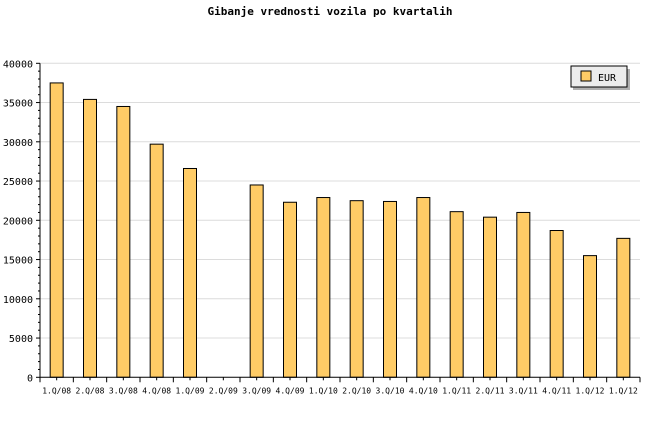 The width and height of the screenshot is (660, 444). I want to click on x-tick-label: 1.Q/09, so click(190, 390).